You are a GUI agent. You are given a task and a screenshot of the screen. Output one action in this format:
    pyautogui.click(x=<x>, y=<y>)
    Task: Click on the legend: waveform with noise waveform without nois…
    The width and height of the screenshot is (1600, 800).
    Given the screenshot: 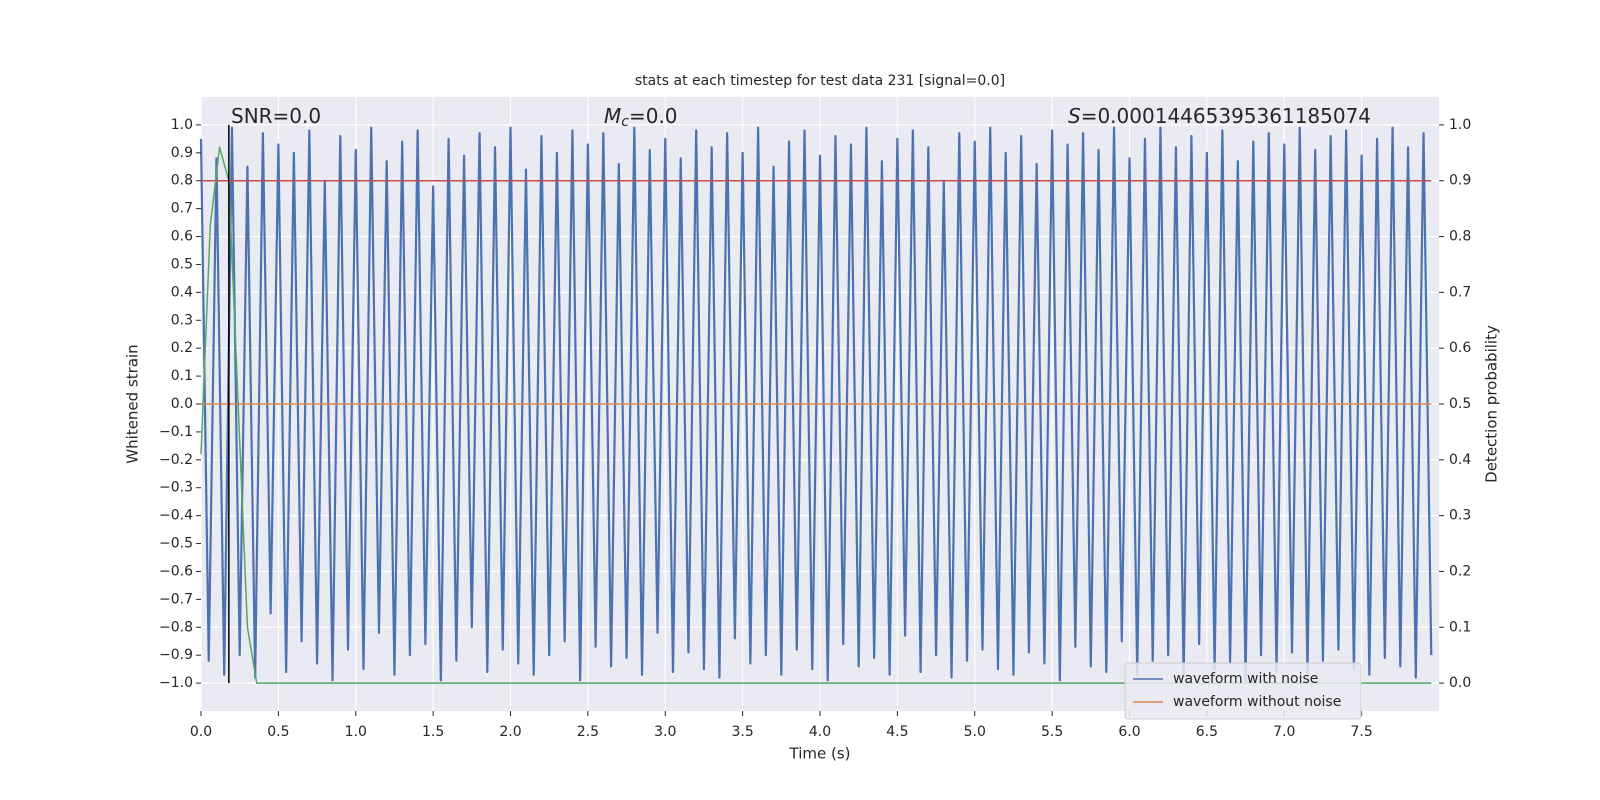 What is the action you would take?
    pyautogui.click(x=1243, y=691)
    